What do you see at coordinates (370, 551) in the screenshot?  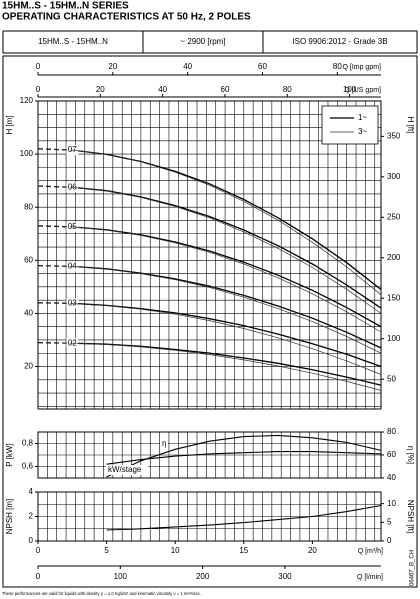 I see `x-axis-label: Q [m³/h]` at bounding box center [370, 551].